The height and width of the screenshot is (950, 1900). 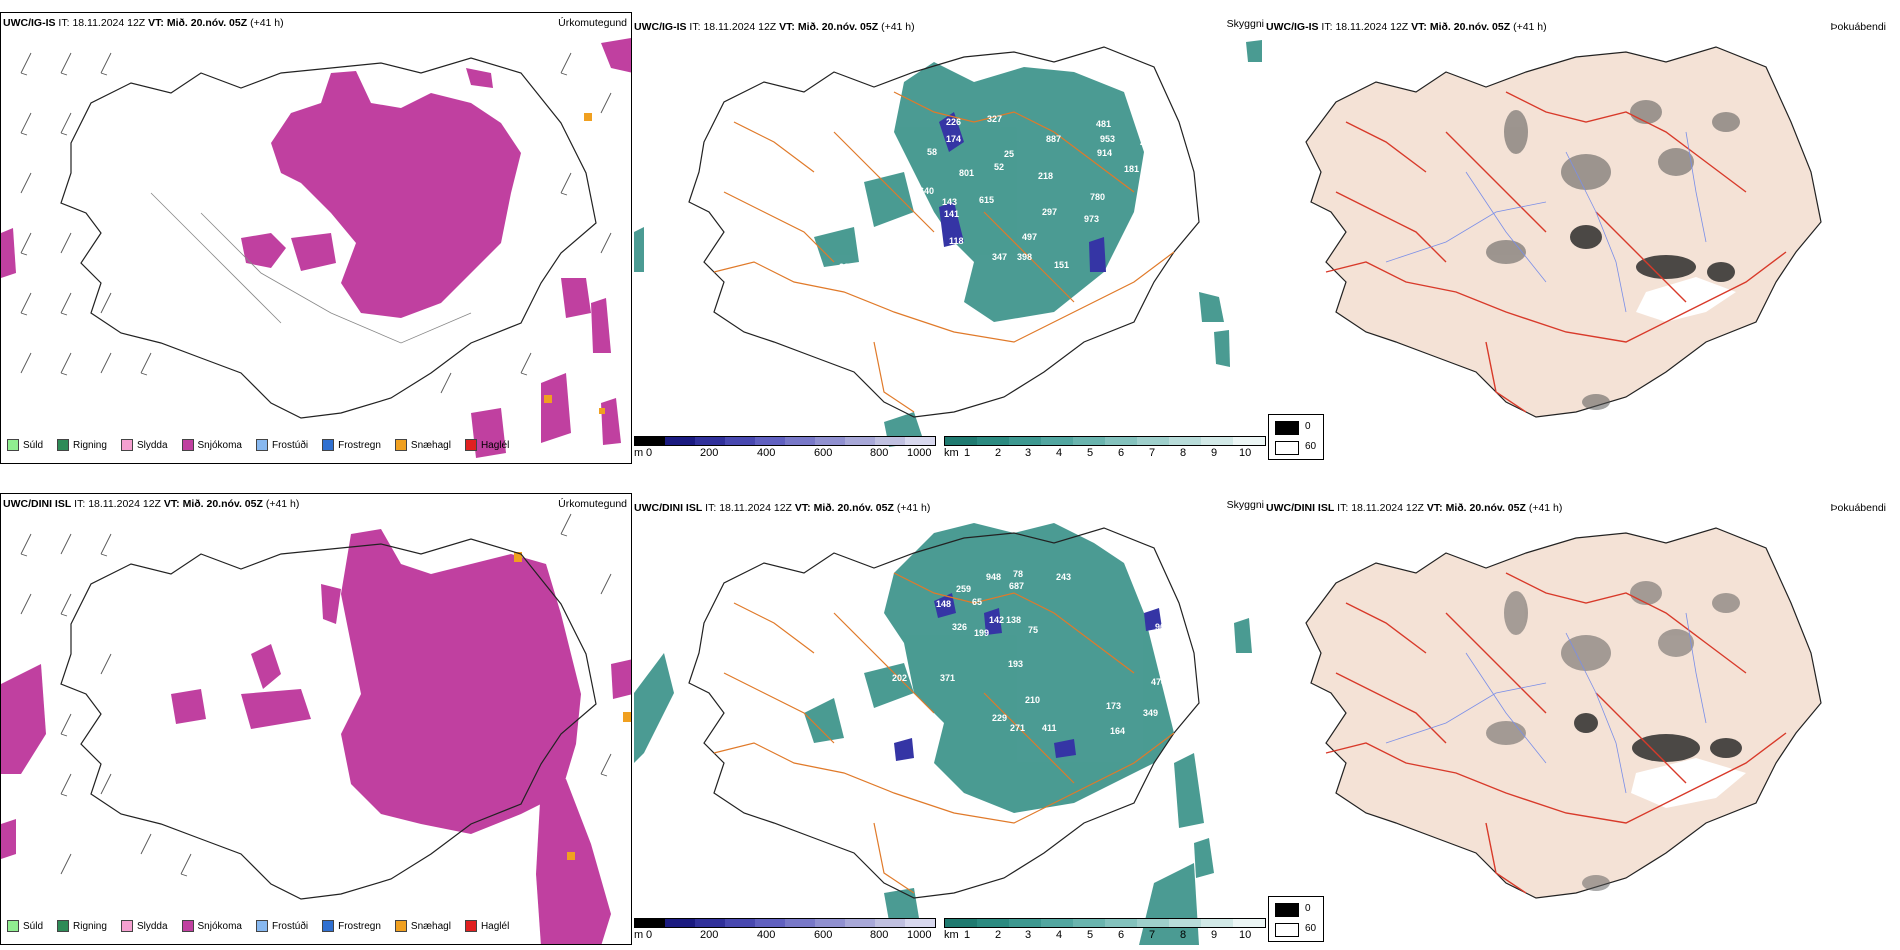 What do you see at coordinates (932, 152) in the screenshot?
I see `vis-label: 58` at bounding box center [932, 152].